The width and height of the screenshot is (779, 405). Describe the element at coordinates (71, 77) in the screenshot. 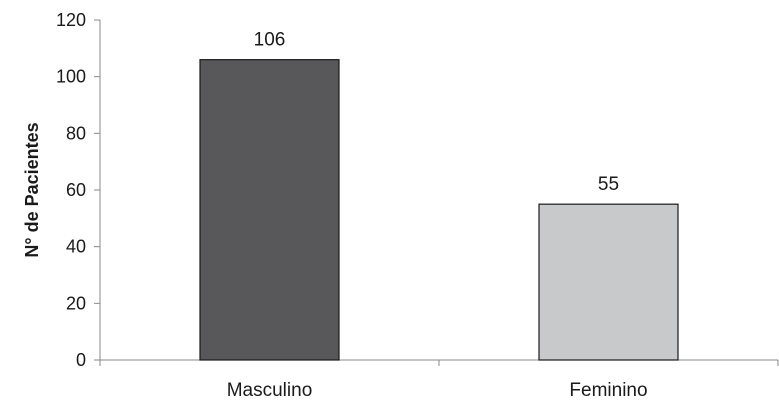

I see `y-tick-label: 100` at that location.